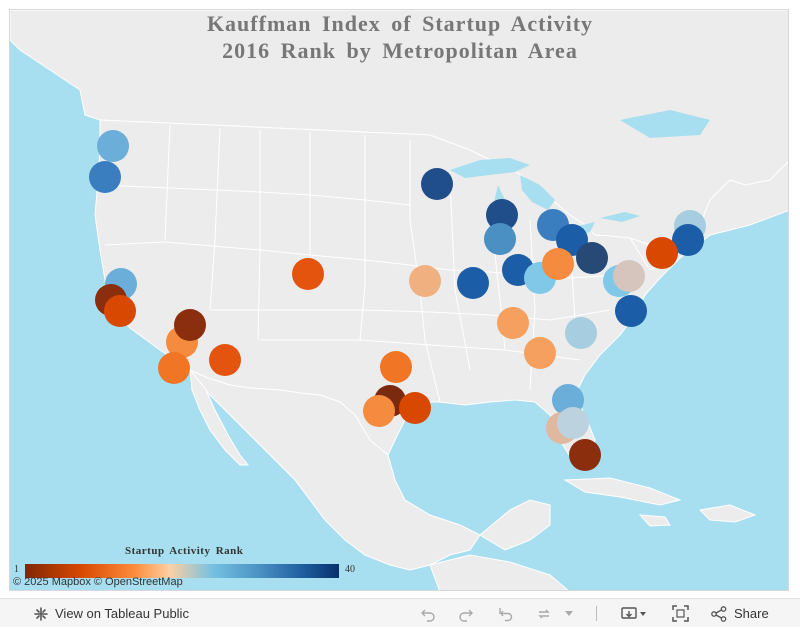 The width and height of the screenshot is (800, 628). I want to click on tableau-toolbar: View on Tableau Public Share, so click(400, 612).